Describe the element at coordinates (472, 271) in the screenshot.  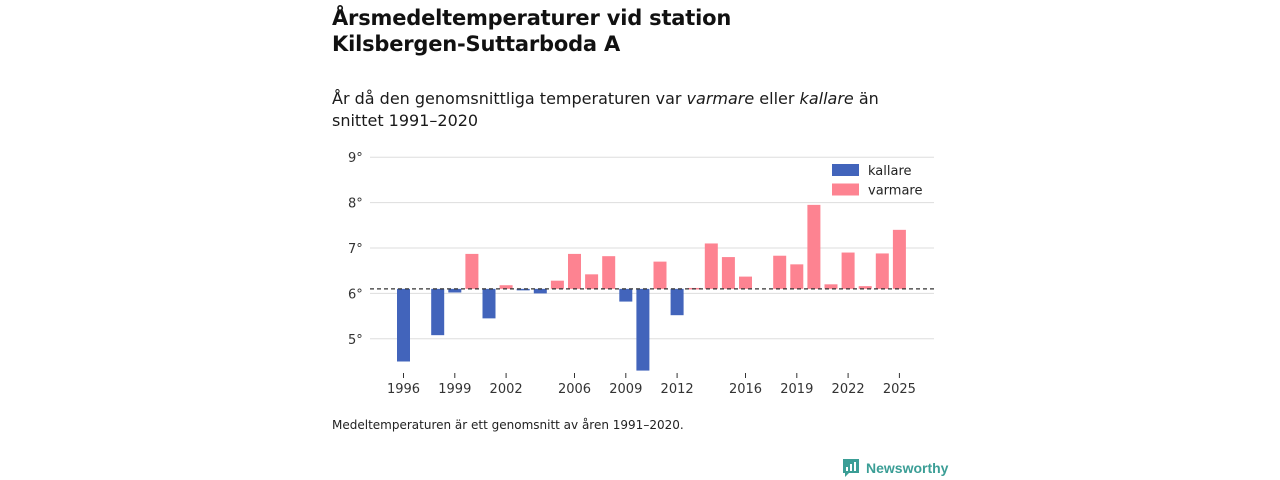
I see `bar-2000` at that location.